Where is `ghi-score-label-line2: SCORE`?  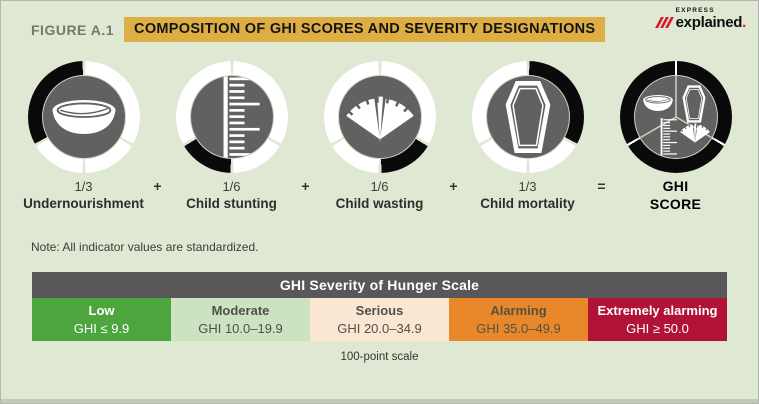 ghi-score-label-line2: SCORE is located at coordinates (675, 204).